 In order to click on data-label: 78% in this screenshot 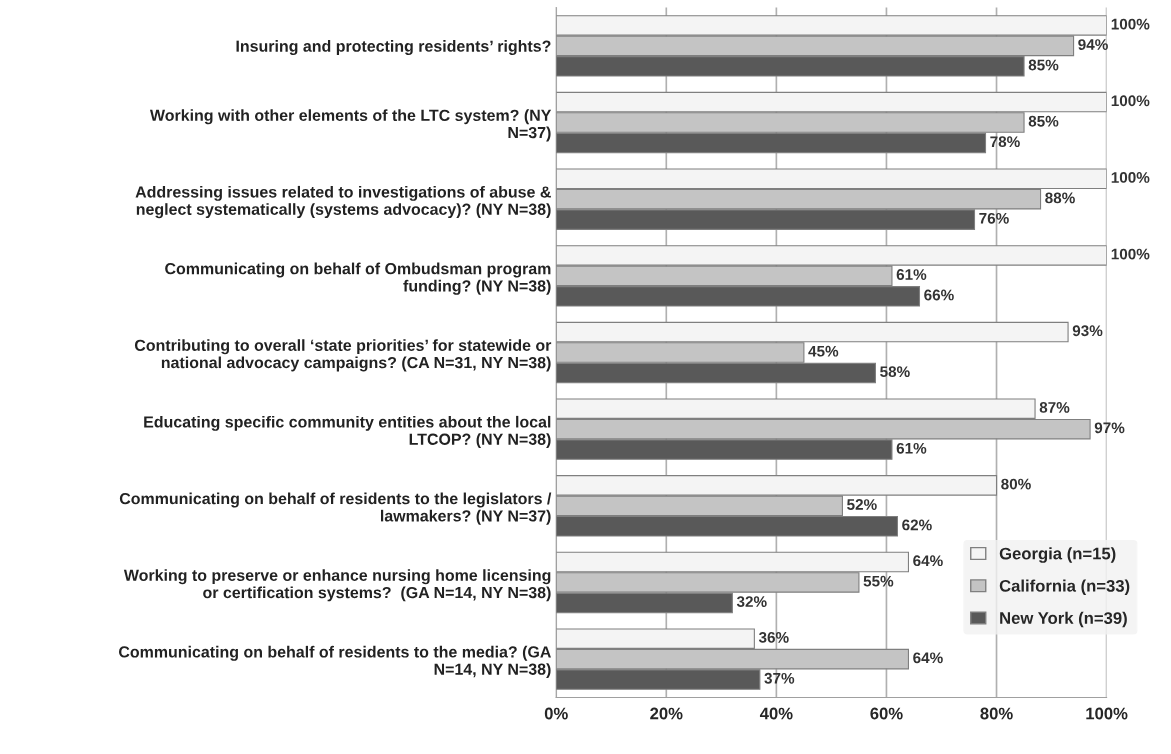, I will do `click(1005, 142)`.